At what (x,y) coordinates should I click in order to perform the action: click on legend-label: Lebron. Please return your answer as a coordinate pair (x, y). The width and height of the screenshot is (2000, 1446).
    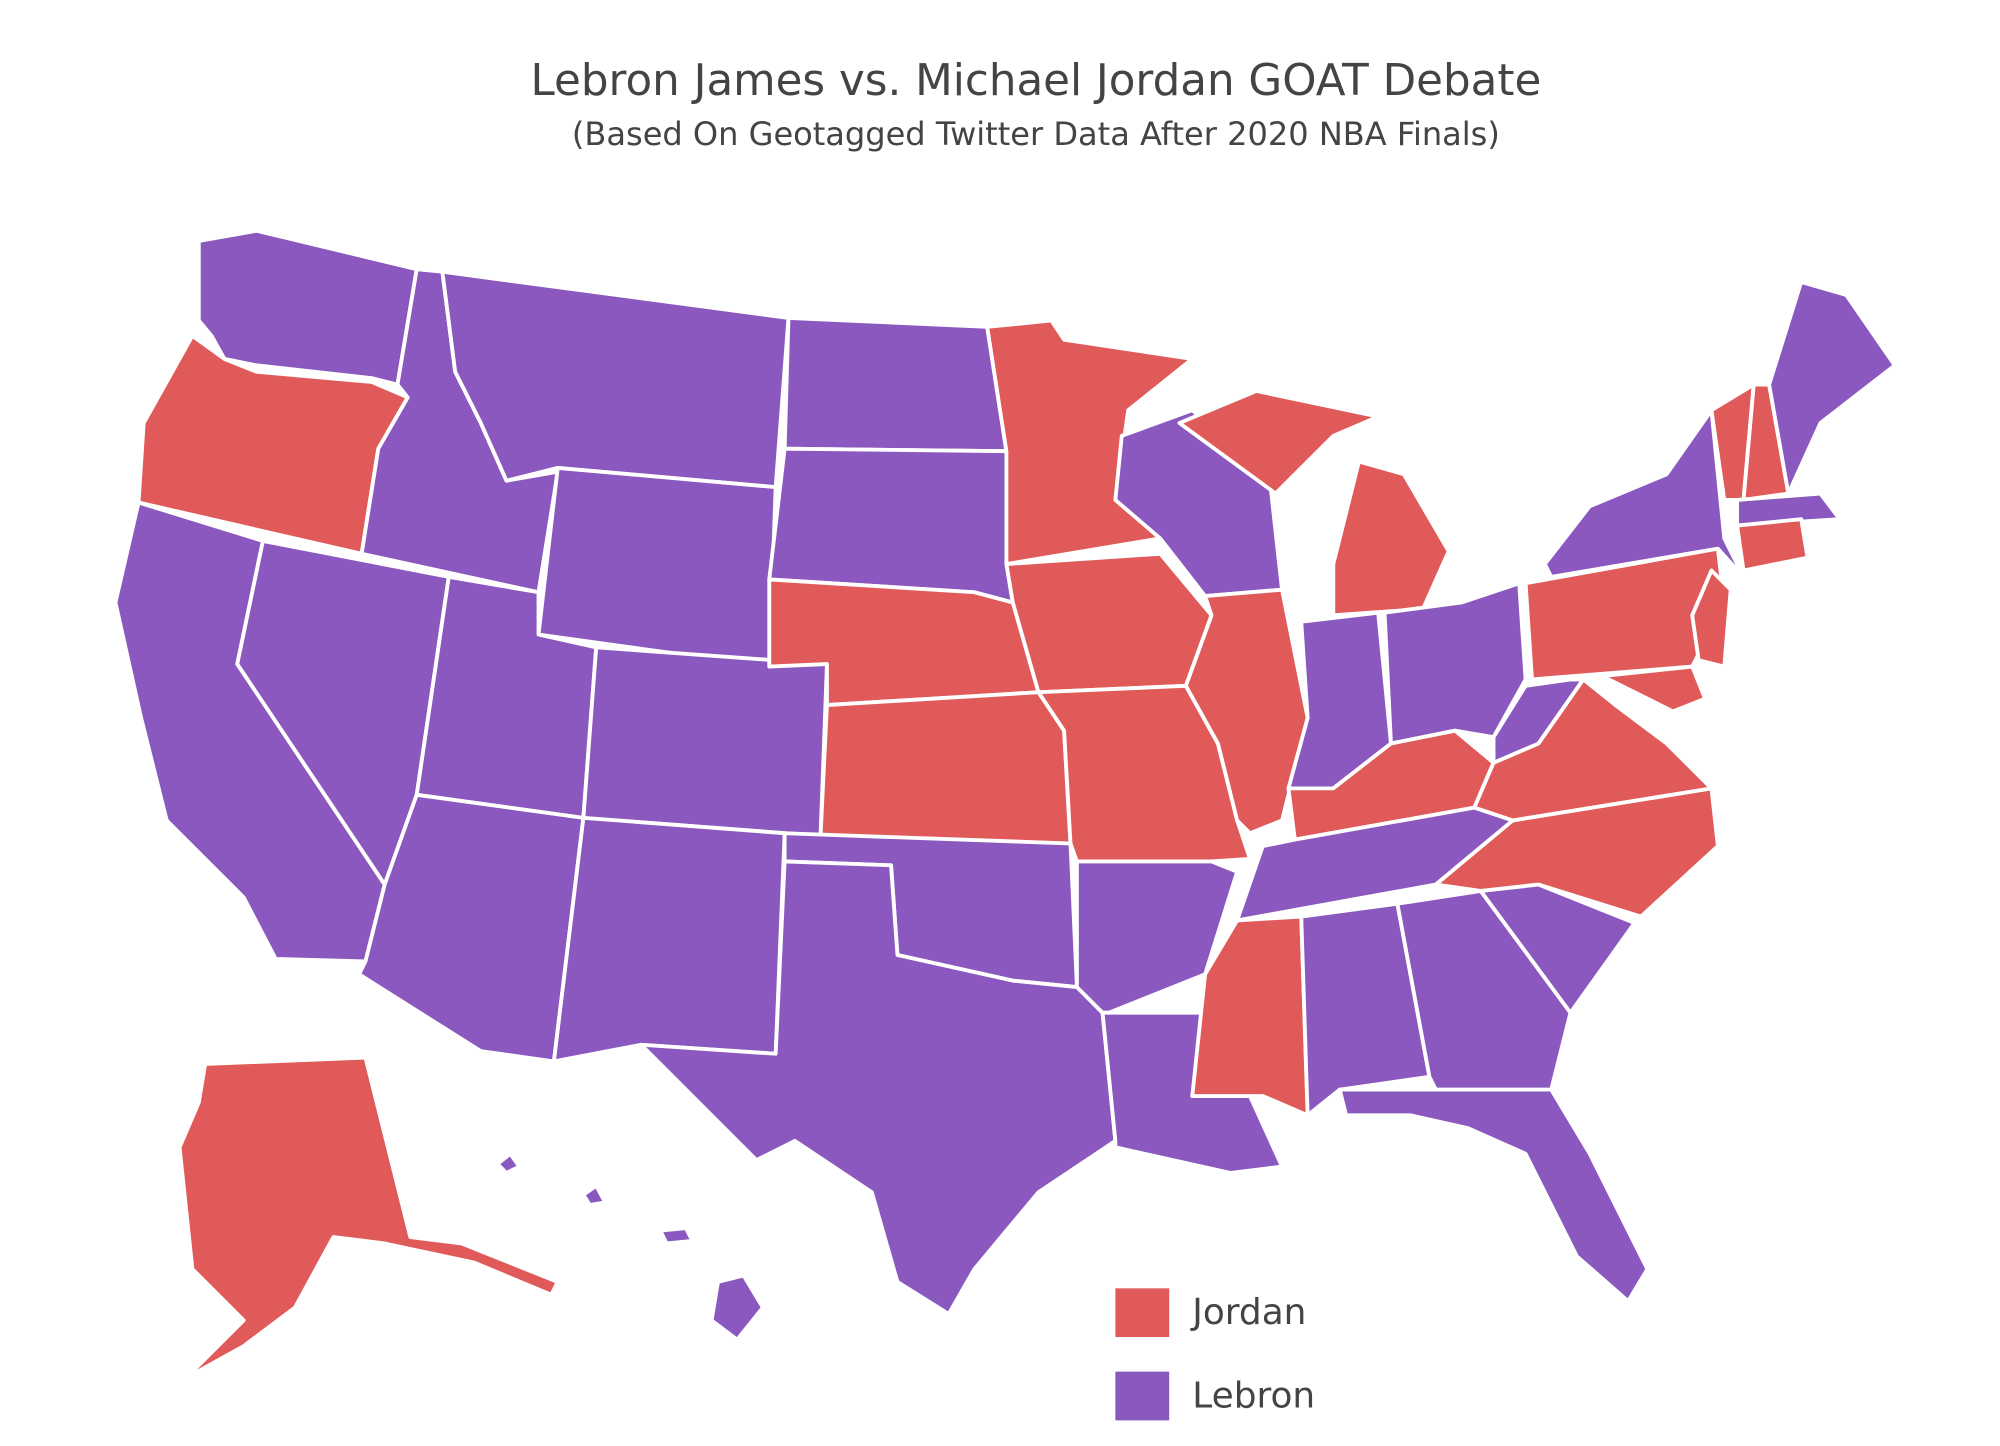
    Looking at the image, I should click on (1253, 1395).